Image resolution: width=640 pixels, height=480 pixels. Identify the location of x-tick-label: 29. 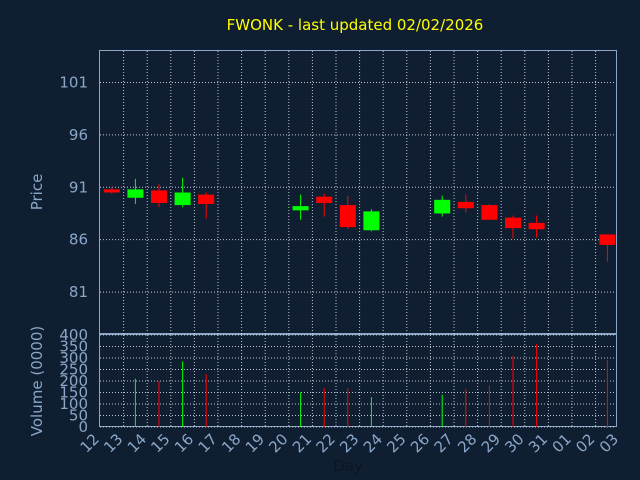
(491, 443).